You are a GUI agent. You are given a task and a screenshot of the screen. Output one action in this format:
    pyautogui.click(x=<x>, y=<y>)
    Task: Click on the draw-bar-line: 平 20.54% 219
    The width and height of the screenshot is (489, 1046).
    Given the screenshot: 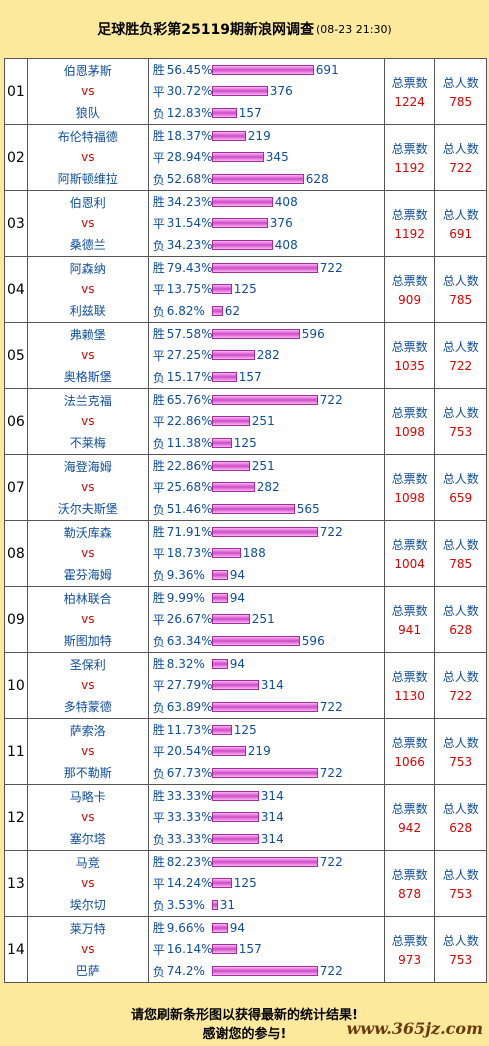 What is the action you would take?
    pyautogui.click(x=268, y=751)
    